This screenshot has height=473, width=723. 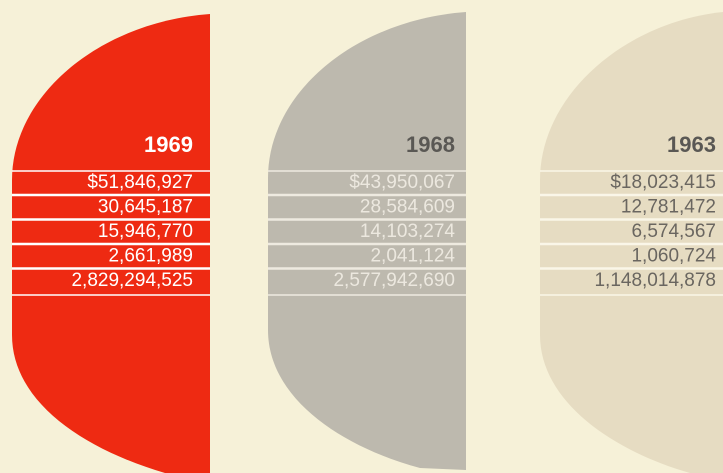 I want to click on figure-value: 2,041,124, so click(x=412, y=256).